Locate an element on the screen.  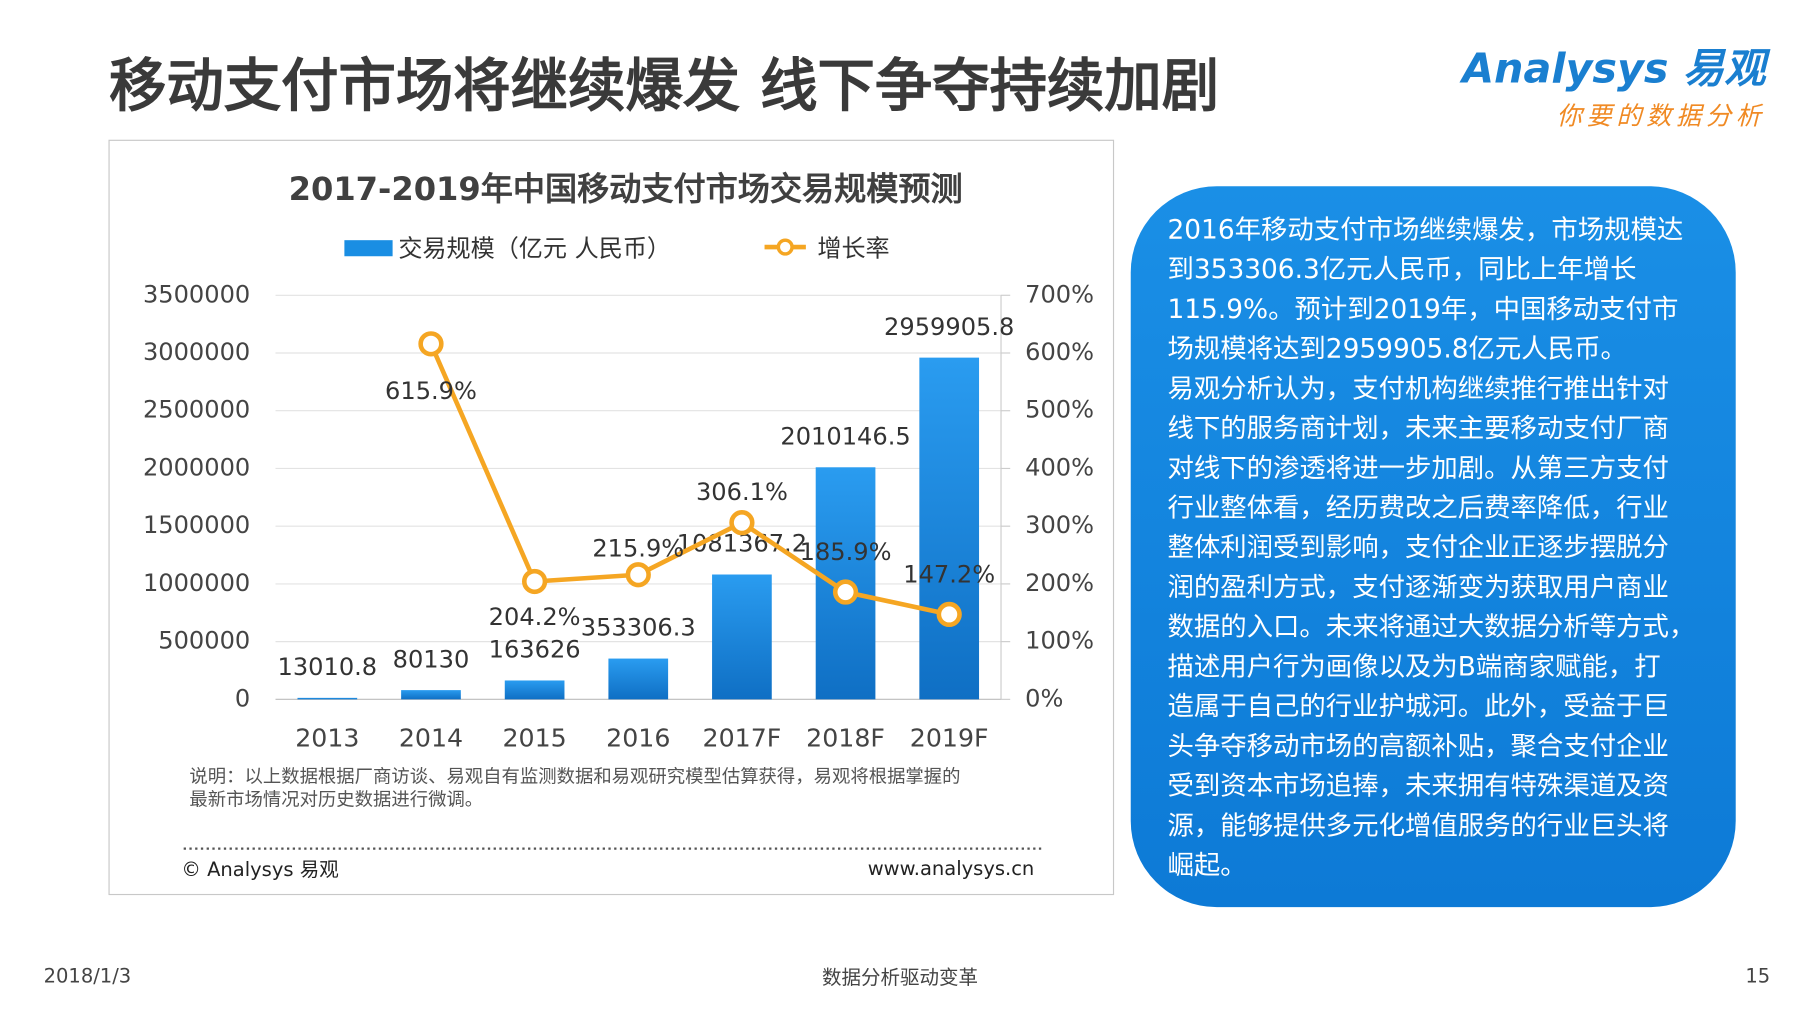
logo: Analysys 易观 is located at coordinates (1615, 68).